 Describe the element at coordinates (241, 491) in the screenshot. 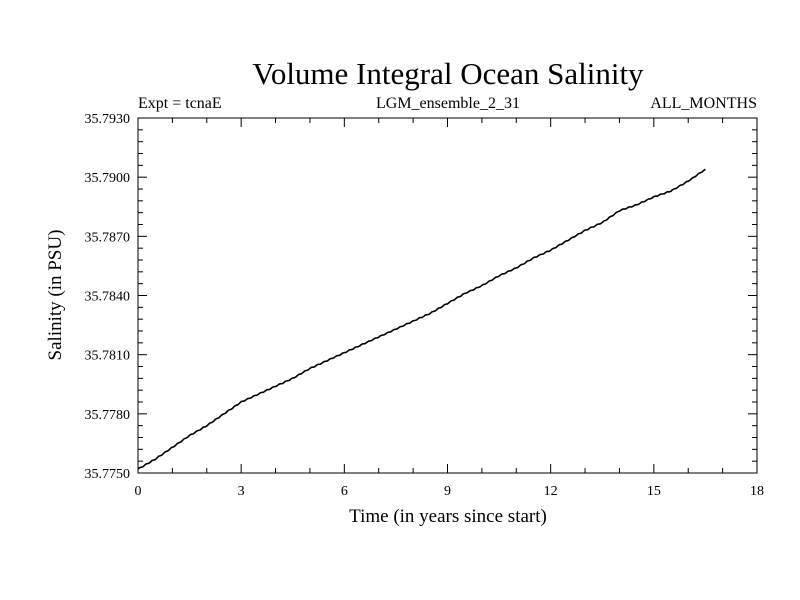

I see `x-tick-label: 3` at that location.